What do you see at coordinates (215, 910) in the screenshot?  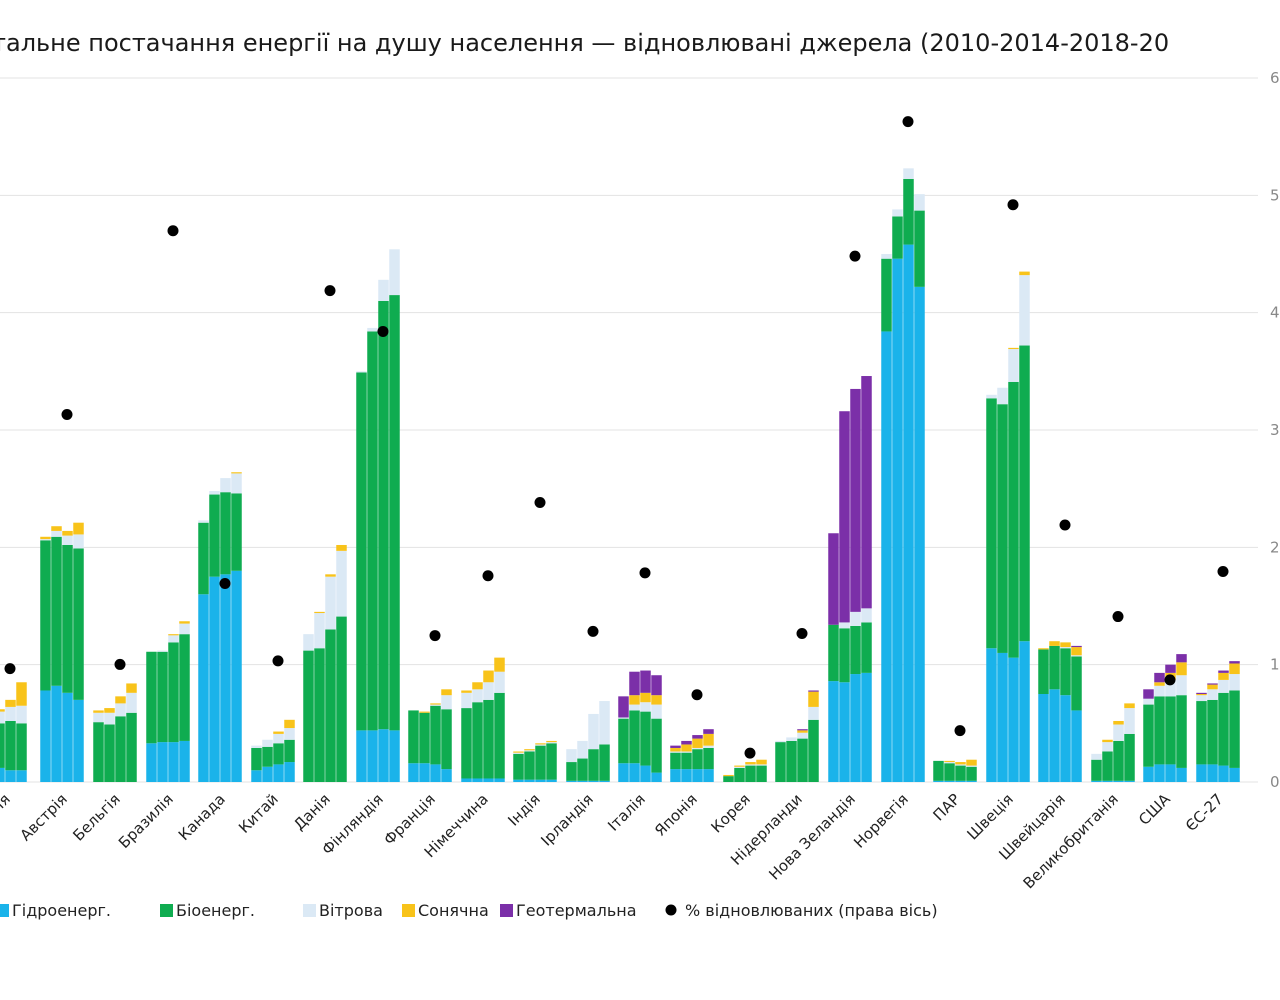 I see `legend-label: Біоенерг.` at bounding box center [215, 910].